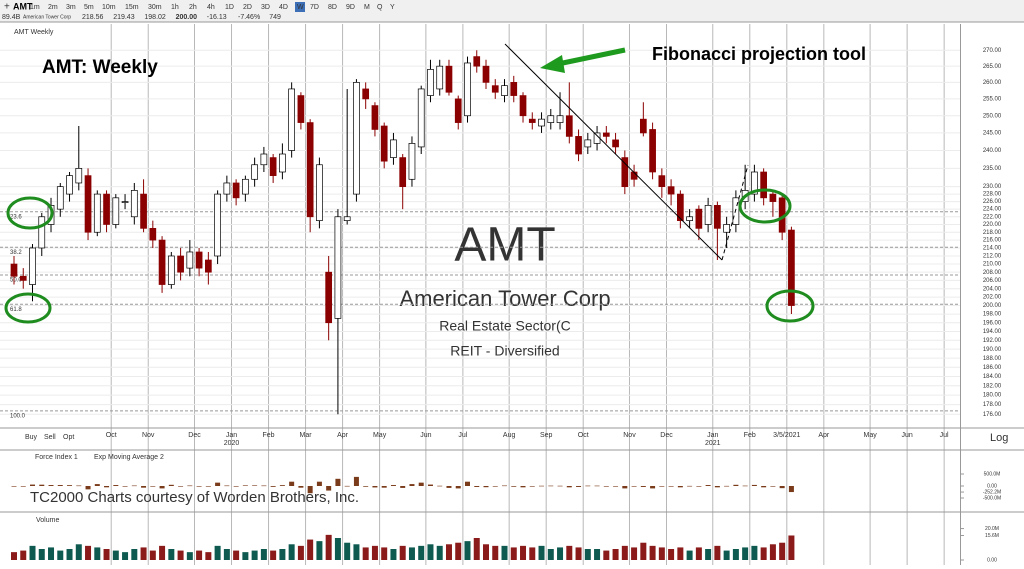 Image resolution: width=1024 pixels, height=569 pixels. Describe the element at coordinates (300, 7) in the screenshot. I see `interval-button: W` at that location.